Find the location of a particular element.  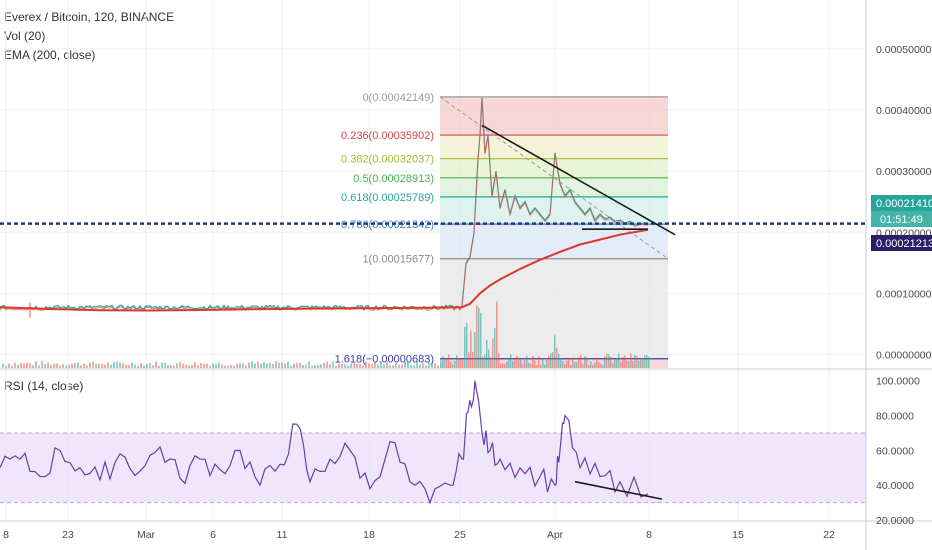

x-tick-label: 18 is located at coordinates (369, 535).